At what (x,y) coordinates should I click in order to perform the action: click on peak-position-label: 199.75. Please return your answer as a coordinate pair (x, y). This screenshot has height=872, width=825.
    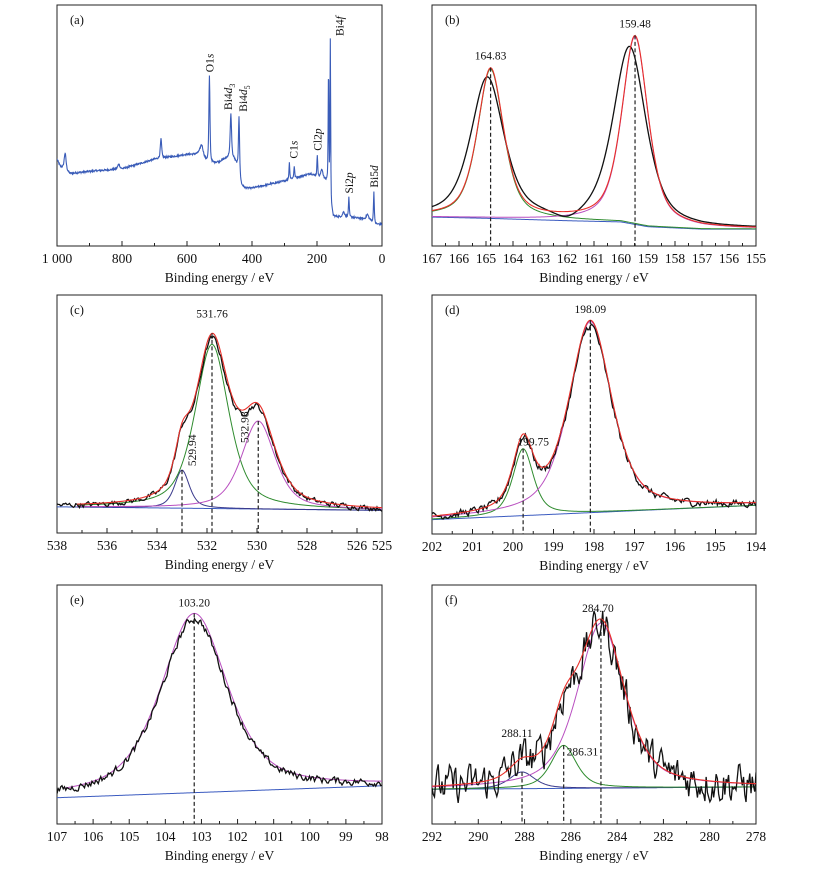
    Looking at the image, I should click on (533, 443).